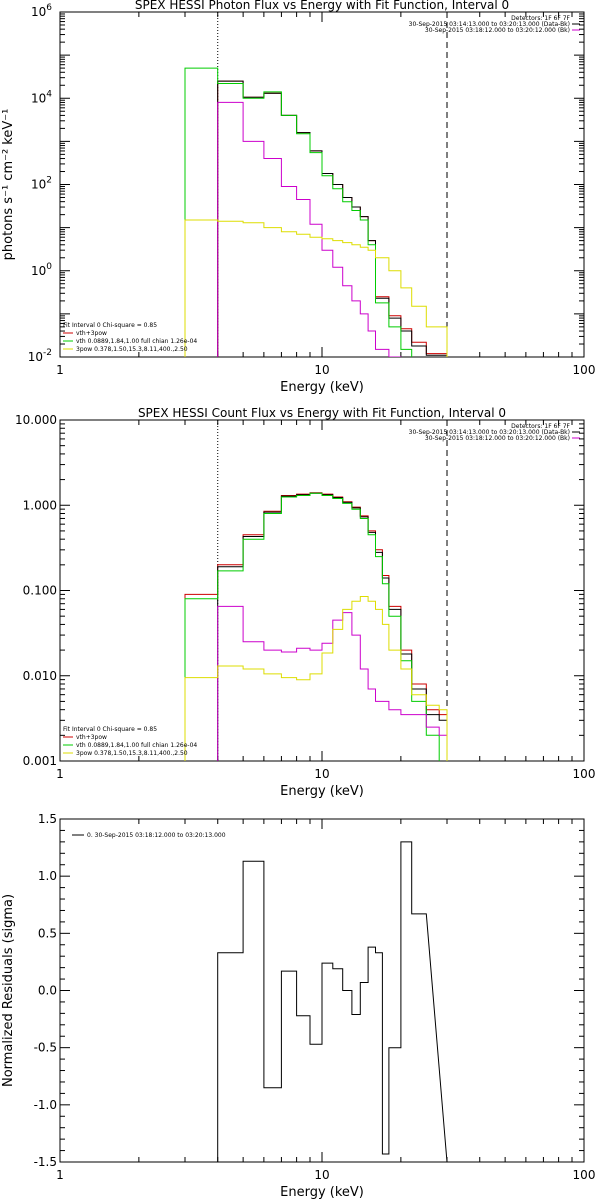 Image resolution: width=600 pixels, height=1200 pixels. Describe the element at coordinates (8, 185) in the screenshot. I see `y-axis-label: photons s⁻¹ cm⁻² keV⁻¹` at that location.